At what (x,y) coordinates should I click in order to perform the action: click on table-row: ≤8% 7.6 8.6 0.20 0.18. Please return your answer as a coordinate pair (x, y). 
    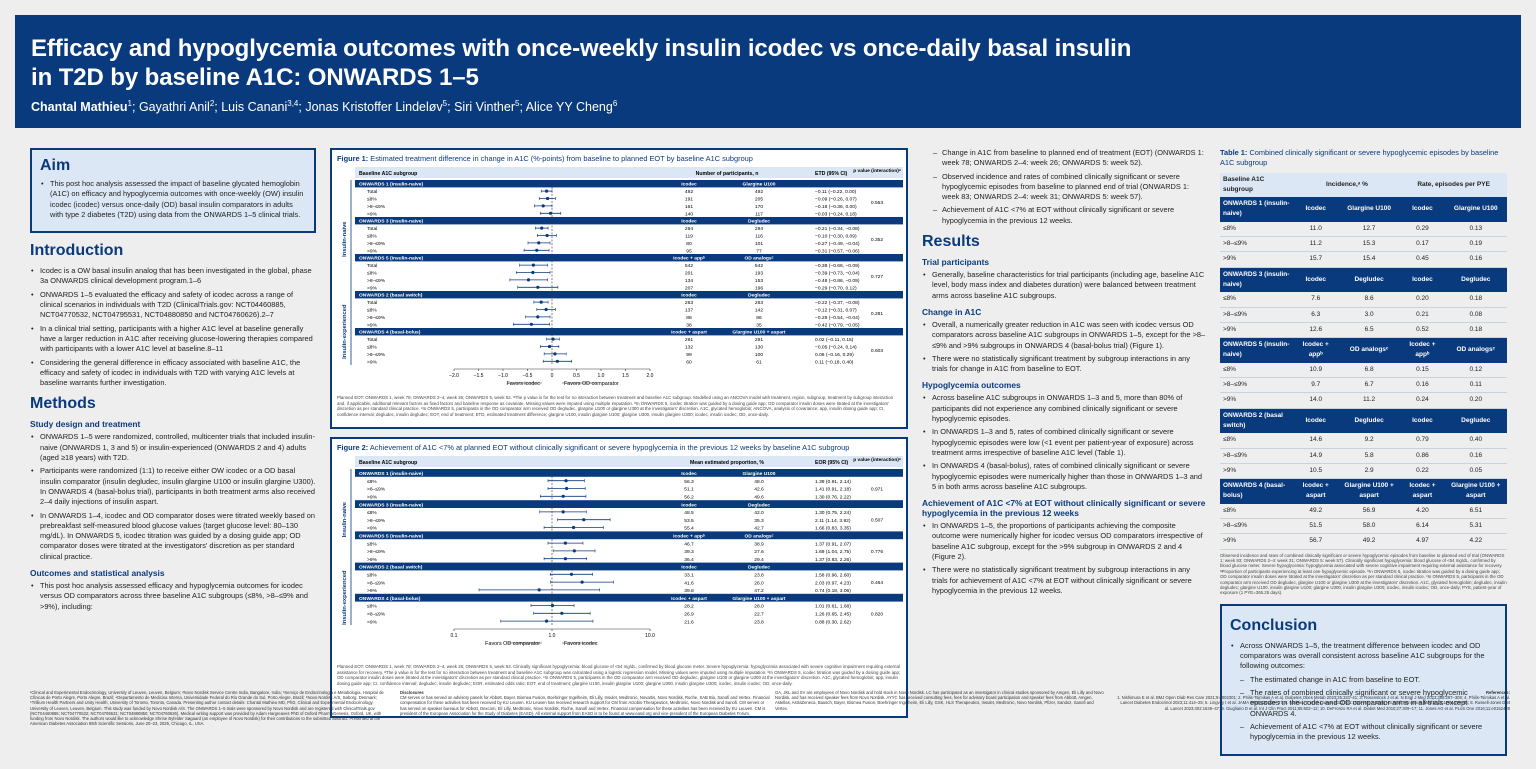
    Looking at the image, I should click on (1363, 300).